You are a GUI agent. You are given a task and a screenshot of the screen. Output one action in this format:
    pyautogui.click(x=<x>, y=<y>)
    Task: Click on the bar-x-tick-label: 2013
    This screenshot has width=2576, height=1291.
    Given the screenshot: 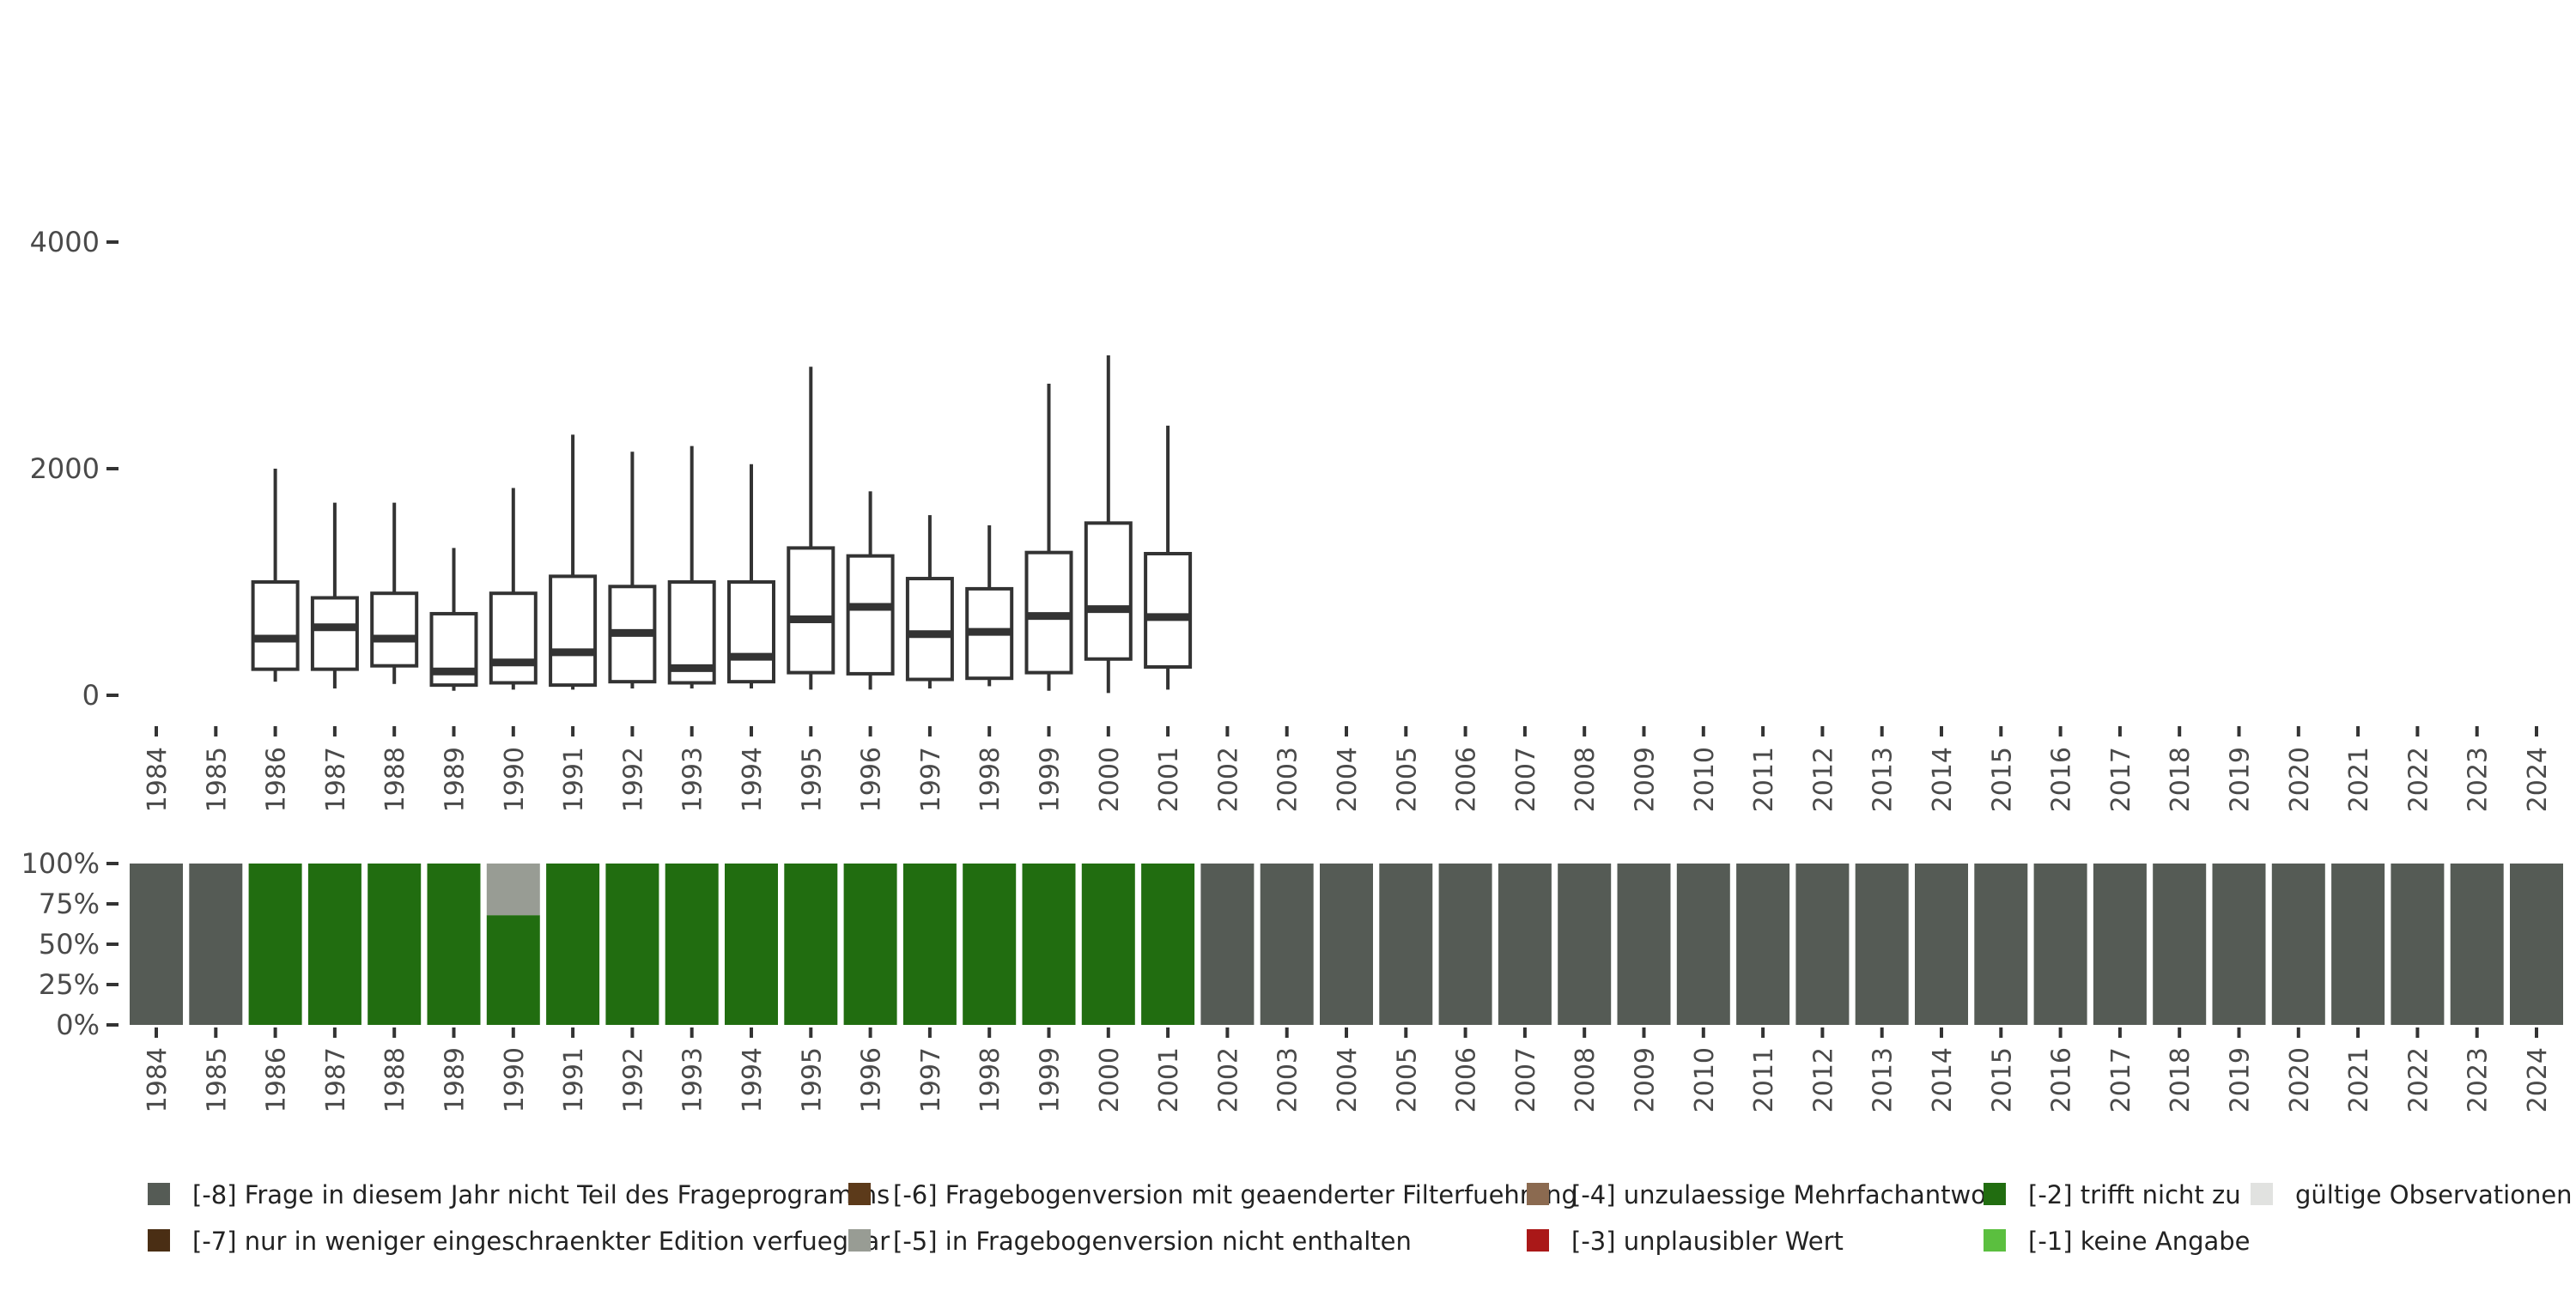 What is the action you would take?
    pyautogui.click(x=1884, y=1079)
    